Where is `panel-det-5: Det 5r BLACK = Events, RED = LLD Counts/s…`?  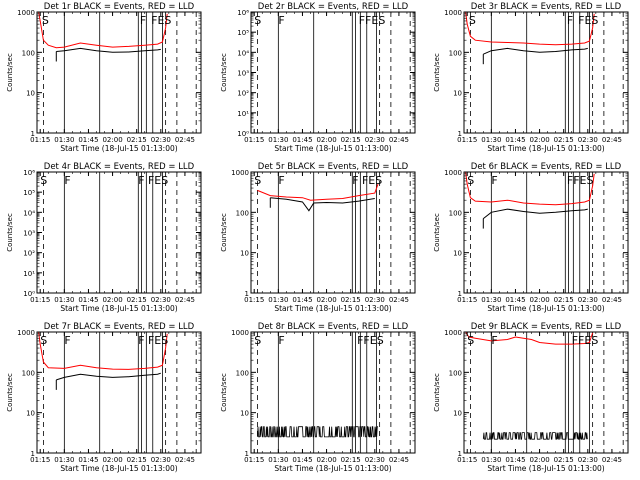 panel-det-5: Det 5r BLACK = Events, RED = LLD Counts/s… is located at coordinates (318, 237).